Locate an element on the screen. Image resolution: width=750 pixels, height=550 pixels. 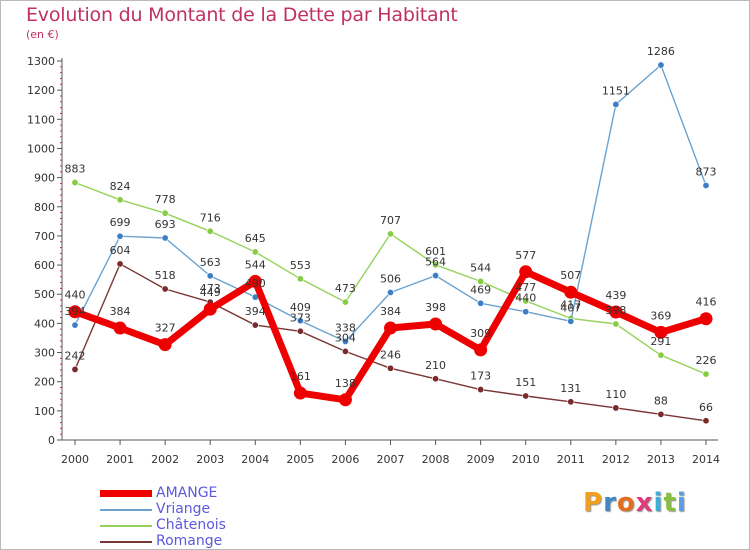
data-label-amange: 138 is located at coordinates (345, 383).